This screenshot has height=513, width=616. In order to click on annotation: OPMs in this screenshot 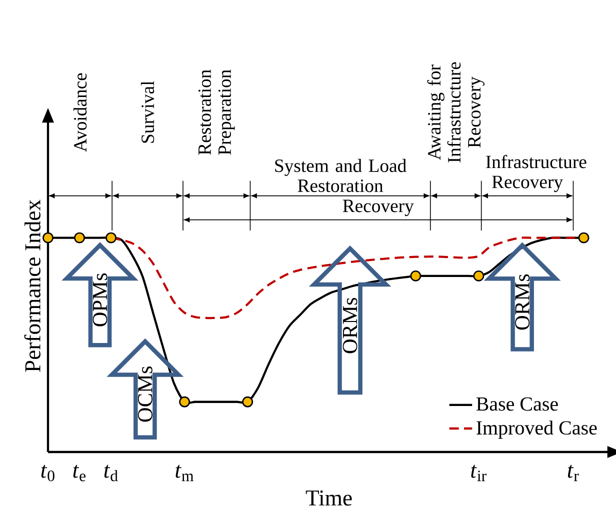, I will do `click(100, 299)`.